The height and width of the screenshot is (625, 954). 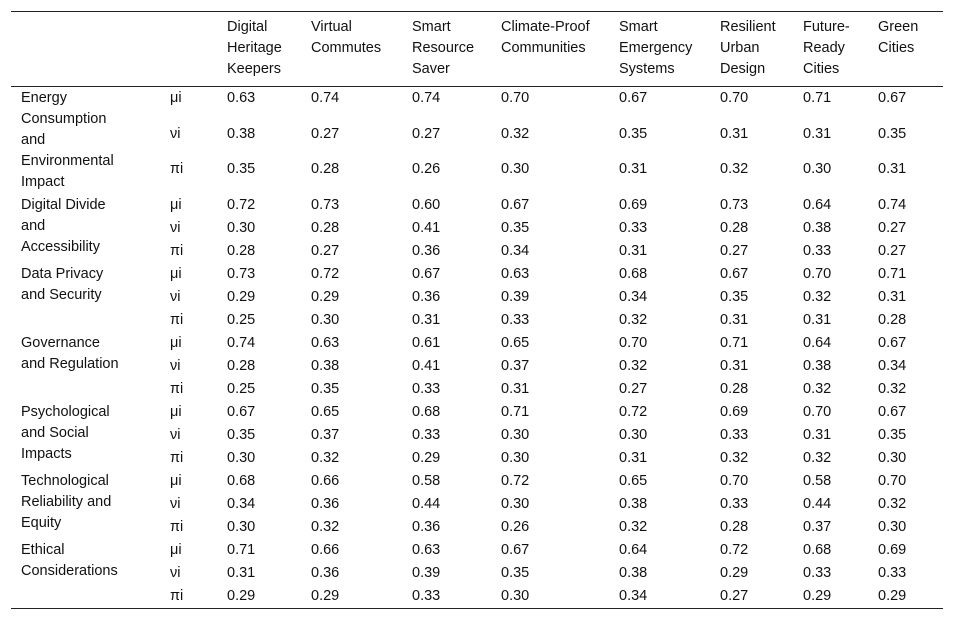 I want to click on value-cell: 0.64, so click(x=817, y=343).